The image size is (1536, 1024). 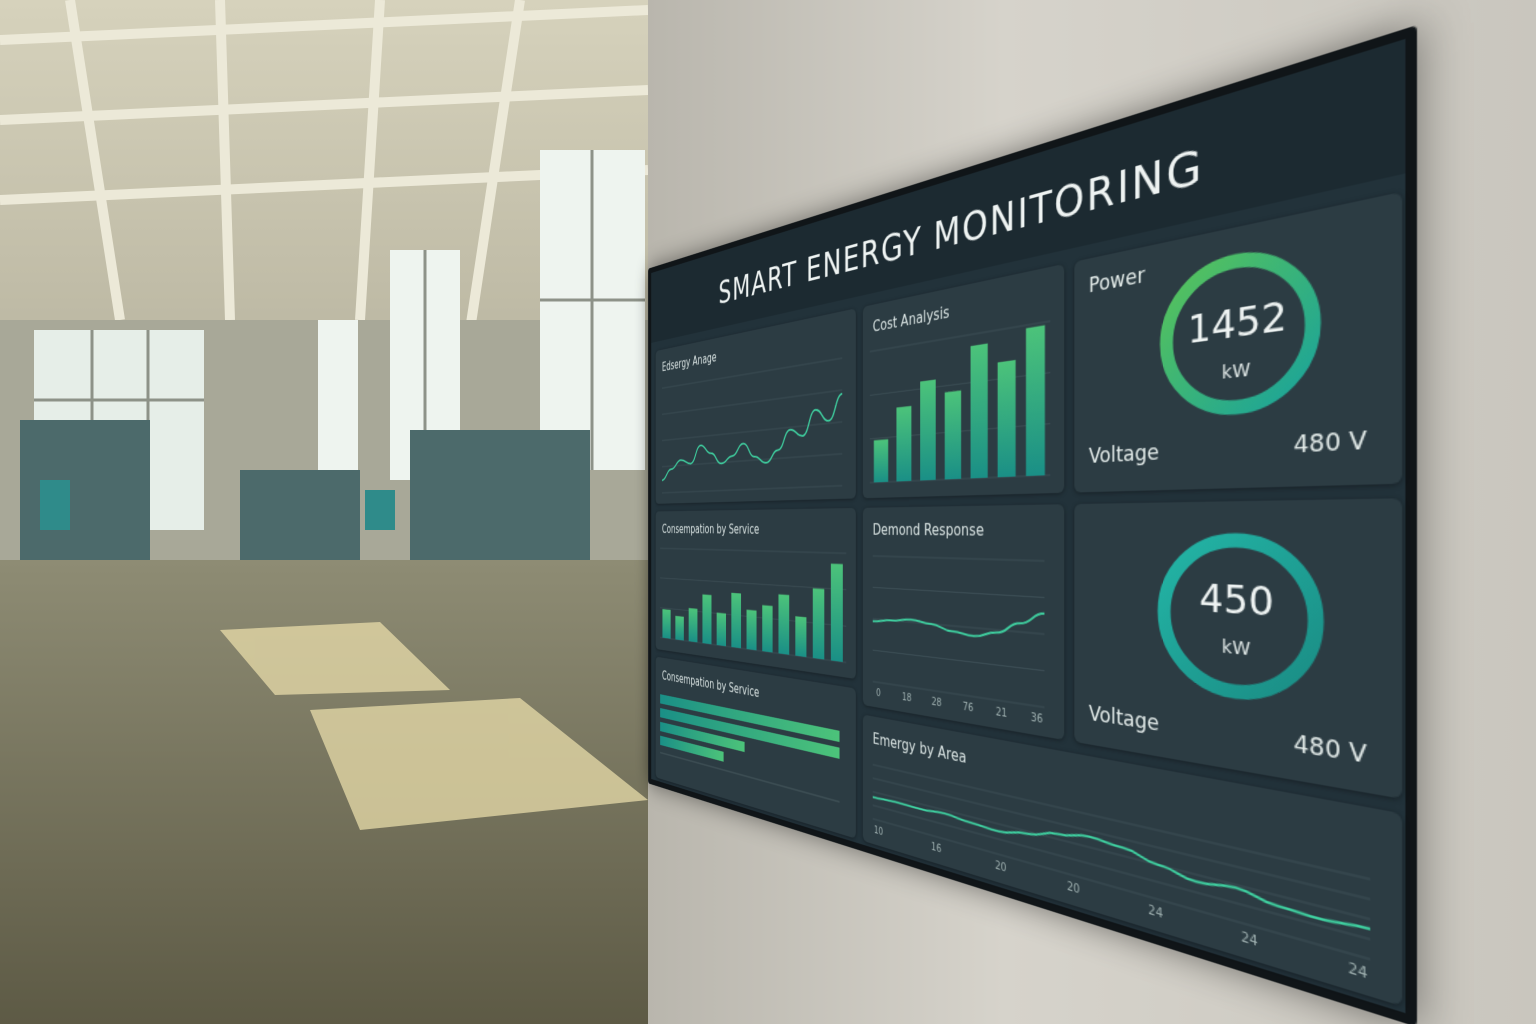 I want to click on x-tick-label: 10, so click(x=878, y=831).